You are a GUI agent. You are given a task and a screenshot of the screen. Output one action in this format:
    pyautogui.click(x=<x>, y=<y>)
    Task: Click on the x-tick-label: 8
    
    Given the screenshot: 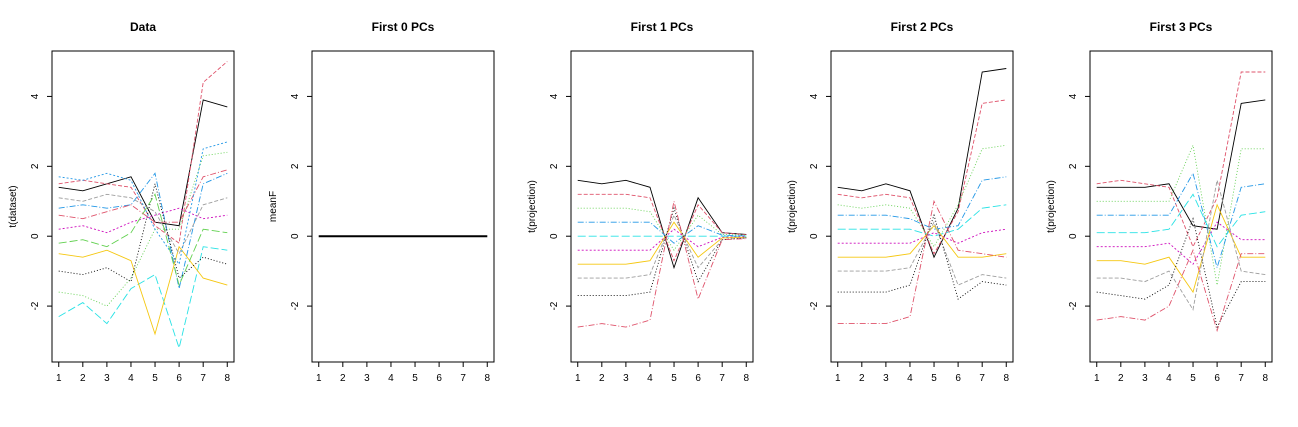 What is the action you would take?
    pyautogui.click(x=1006, y=378)
    